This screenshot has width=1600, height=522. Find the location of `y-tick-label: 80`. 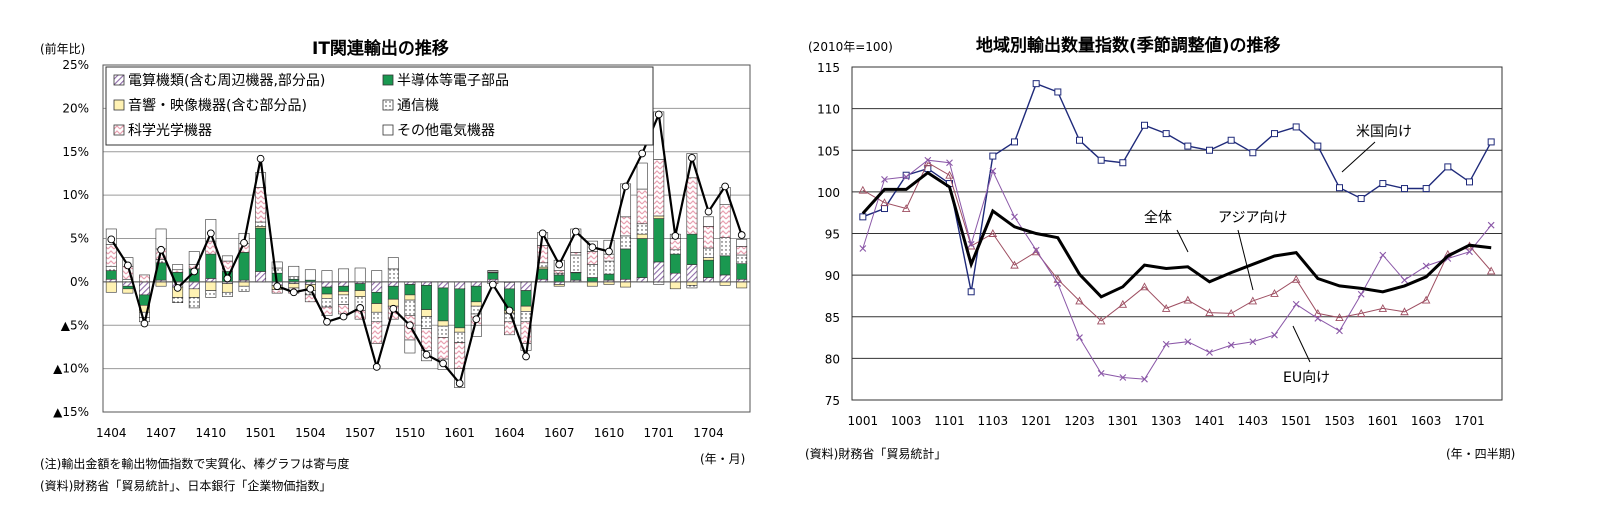

y-tick-label: 80 is located at coordinates (832, 359).